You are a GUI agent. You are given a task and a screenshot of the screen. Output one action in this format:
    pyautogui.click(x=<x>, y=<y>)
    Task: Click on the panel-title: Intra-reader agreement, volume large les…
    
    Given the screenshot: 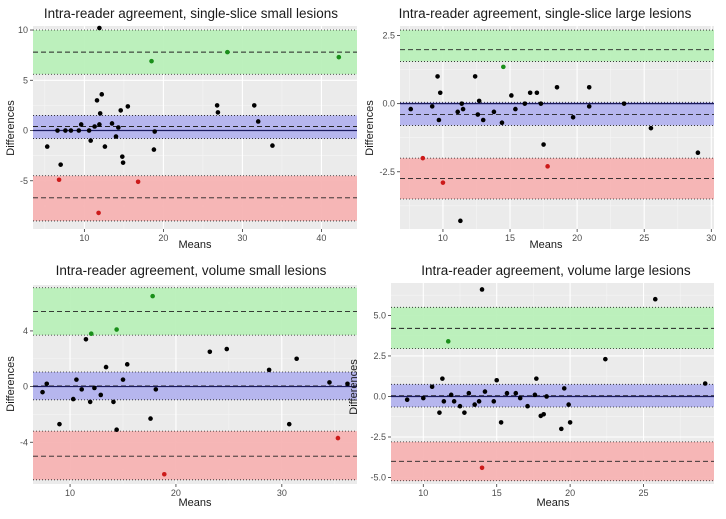 What is the action you would take?
    pyautogui.click(x=556, y=270)
    